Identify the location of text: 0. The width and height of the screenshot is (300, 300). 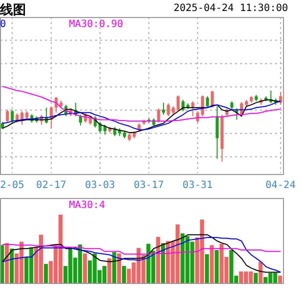
(3, 24).